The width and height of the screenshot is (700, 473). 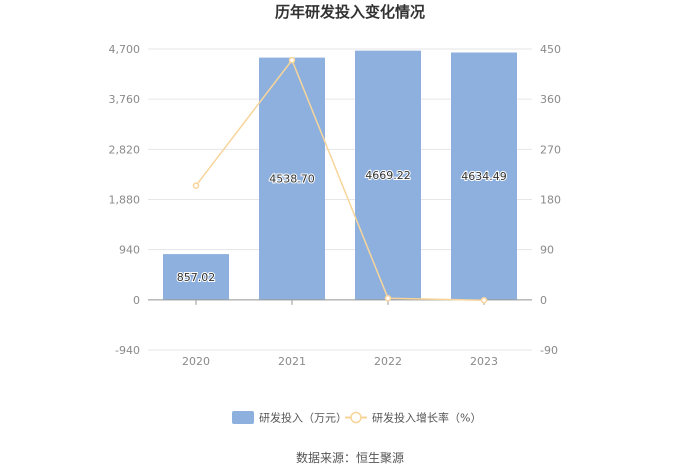 What do you see at coordinates (547, 250) in the screenshot?
I see `y-right-tick-label: 90` at bounding box center [547, 250].